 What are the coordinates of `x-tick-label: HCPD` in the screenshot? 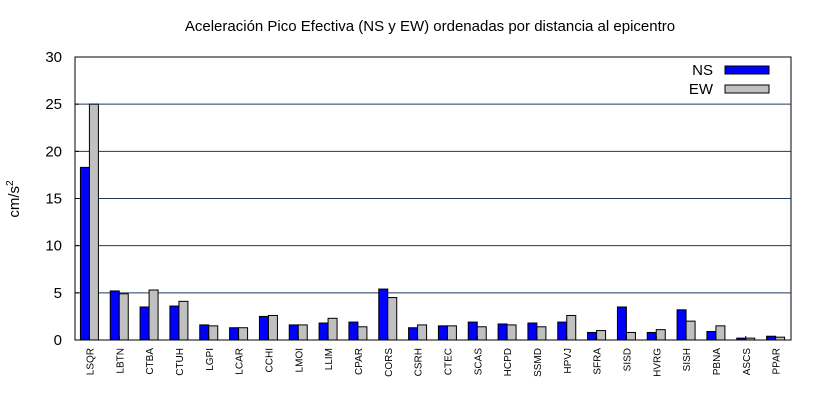 It's located at (508, 362).